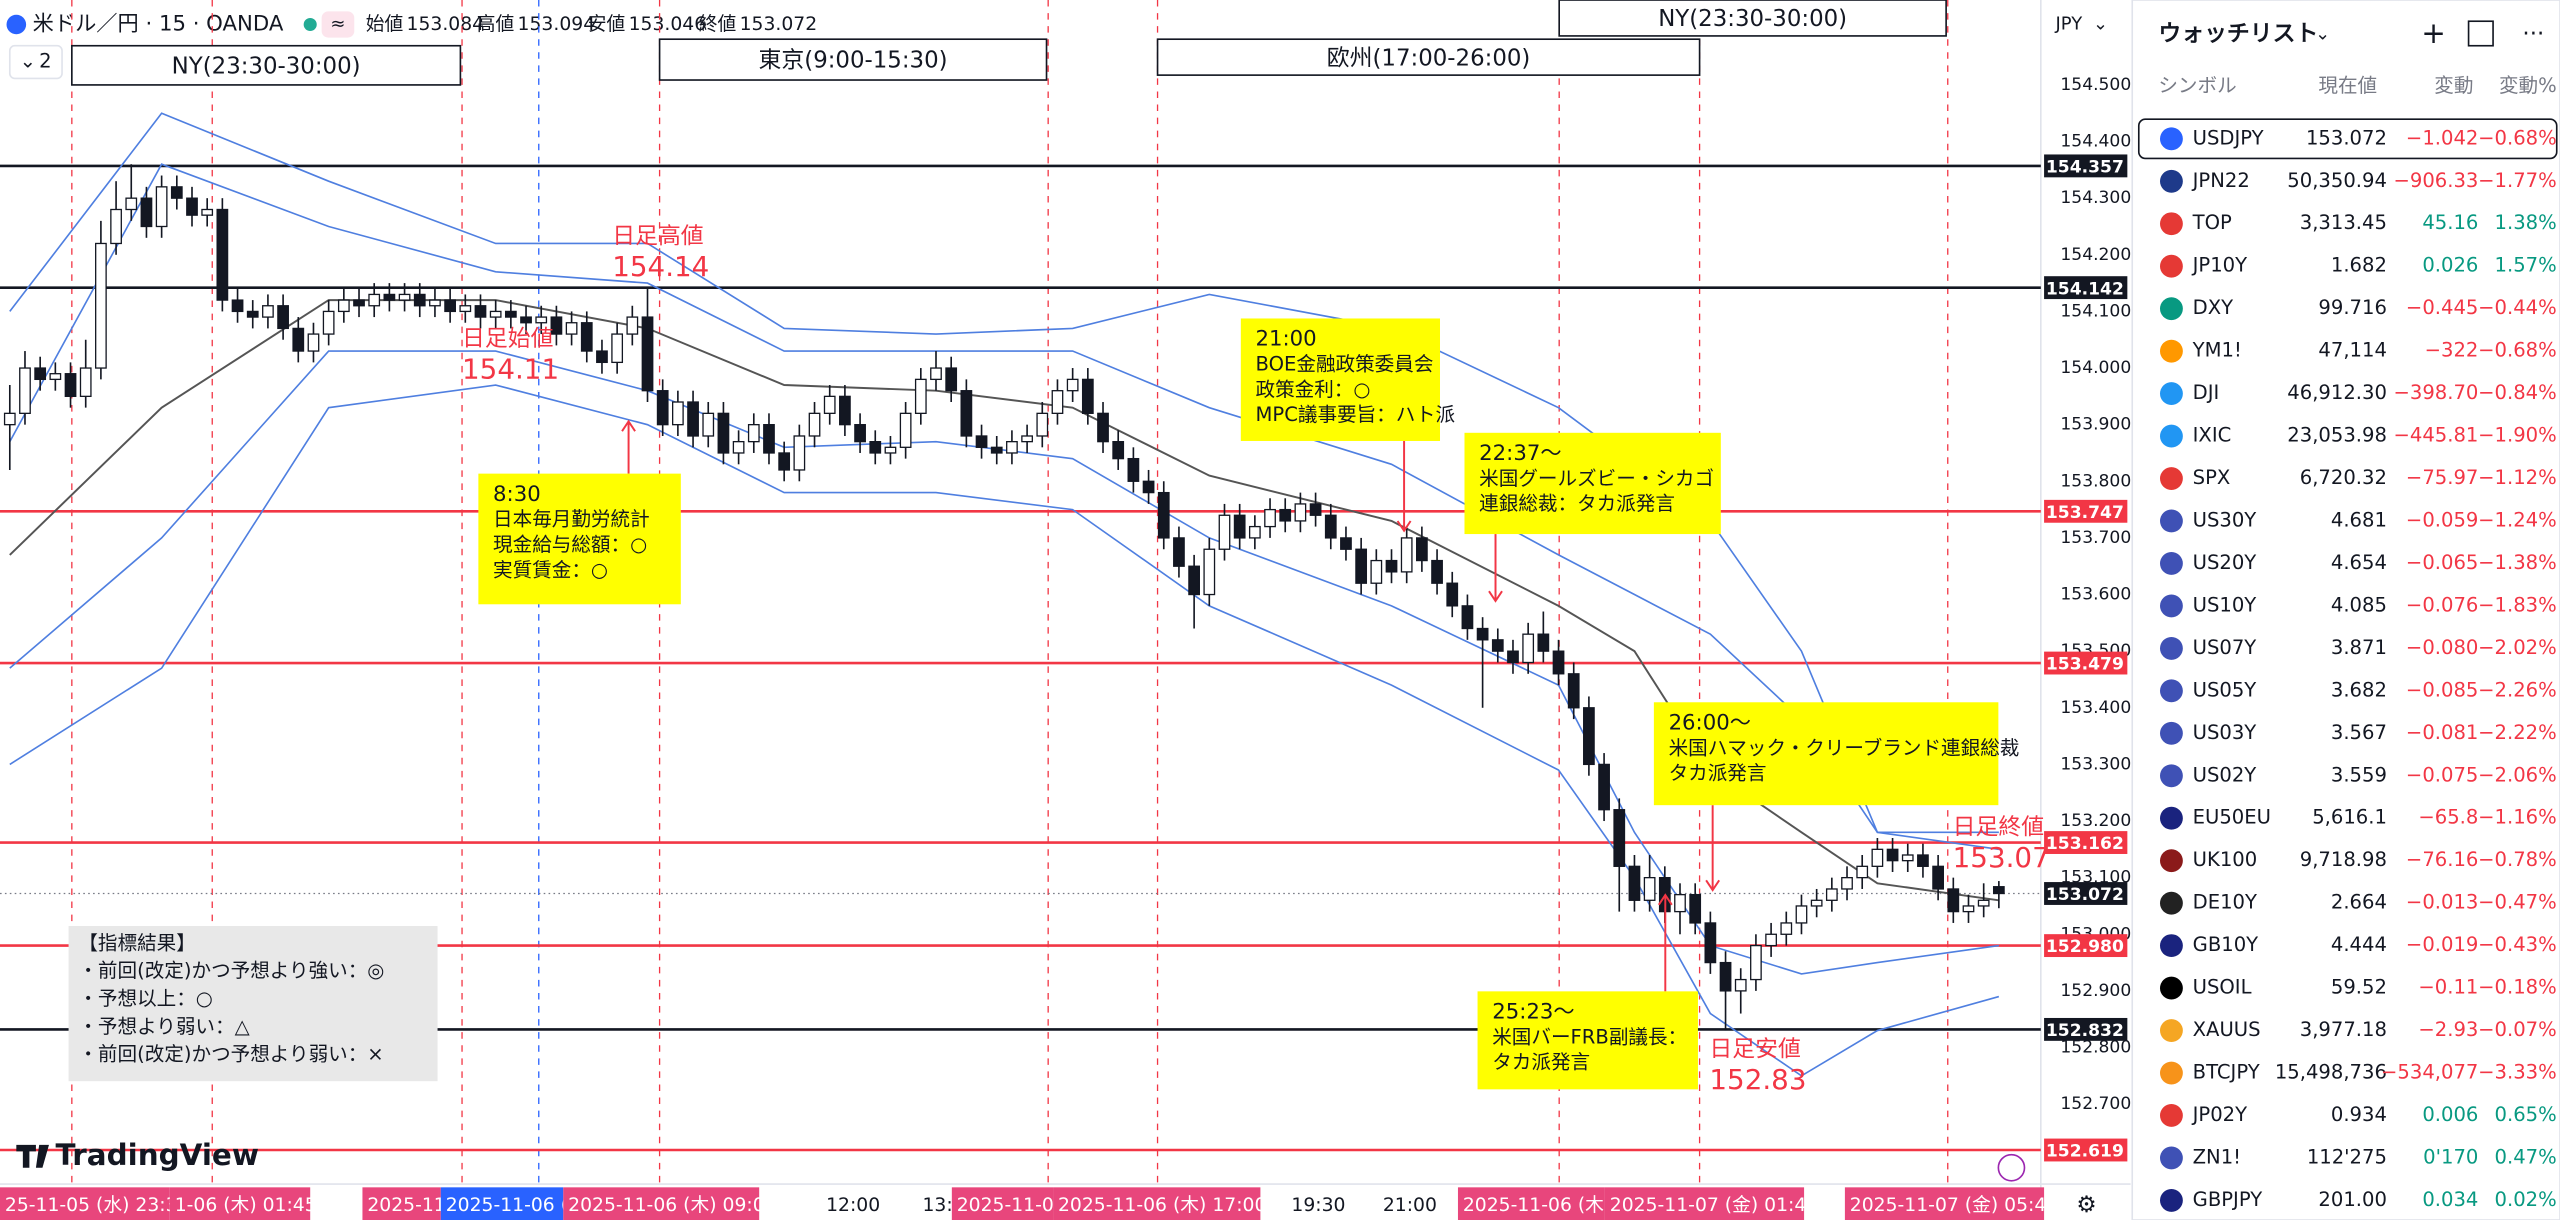 Image resolution: width=2560 pixels, height=1220 pixels. What do you see at coordinates (2517, 392) in the screenshot?
I see `change-percent: −0.84%` at bounding box center [2517, 392].